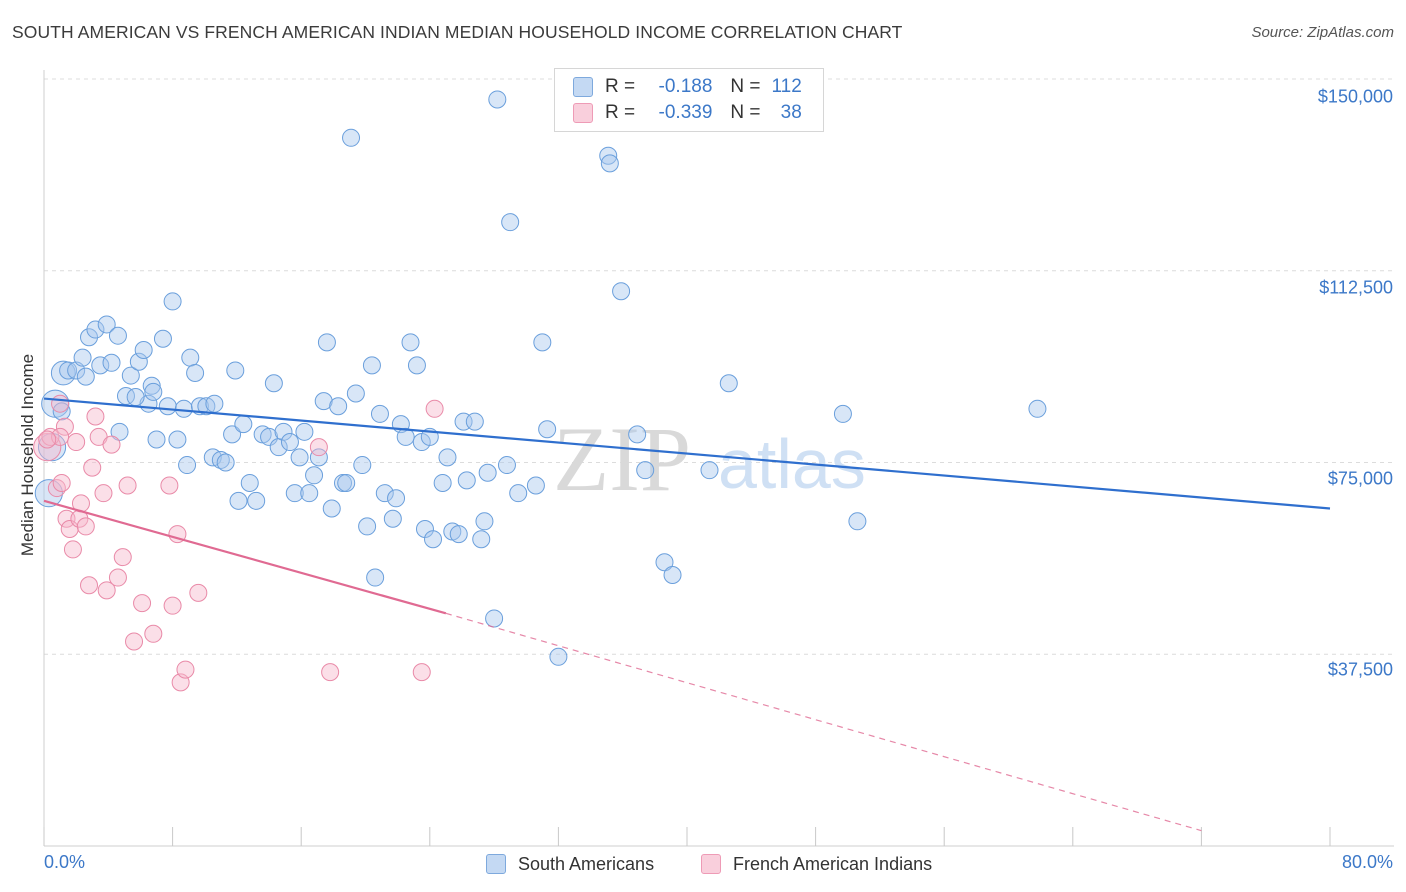 The image size is (1406, 892). Describe the element at coordinates (583, 87) in the screenshot. I see `south-americans-swatch` at that location.